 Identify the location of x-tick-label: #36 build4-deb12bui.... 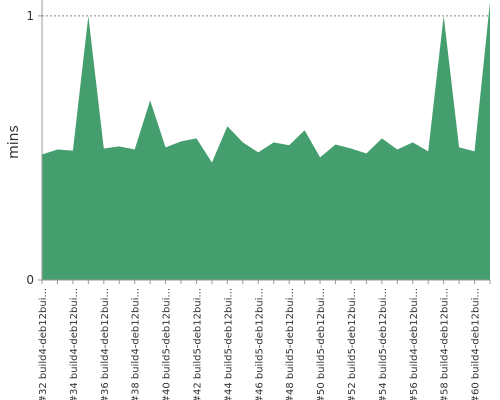
(105, 344).